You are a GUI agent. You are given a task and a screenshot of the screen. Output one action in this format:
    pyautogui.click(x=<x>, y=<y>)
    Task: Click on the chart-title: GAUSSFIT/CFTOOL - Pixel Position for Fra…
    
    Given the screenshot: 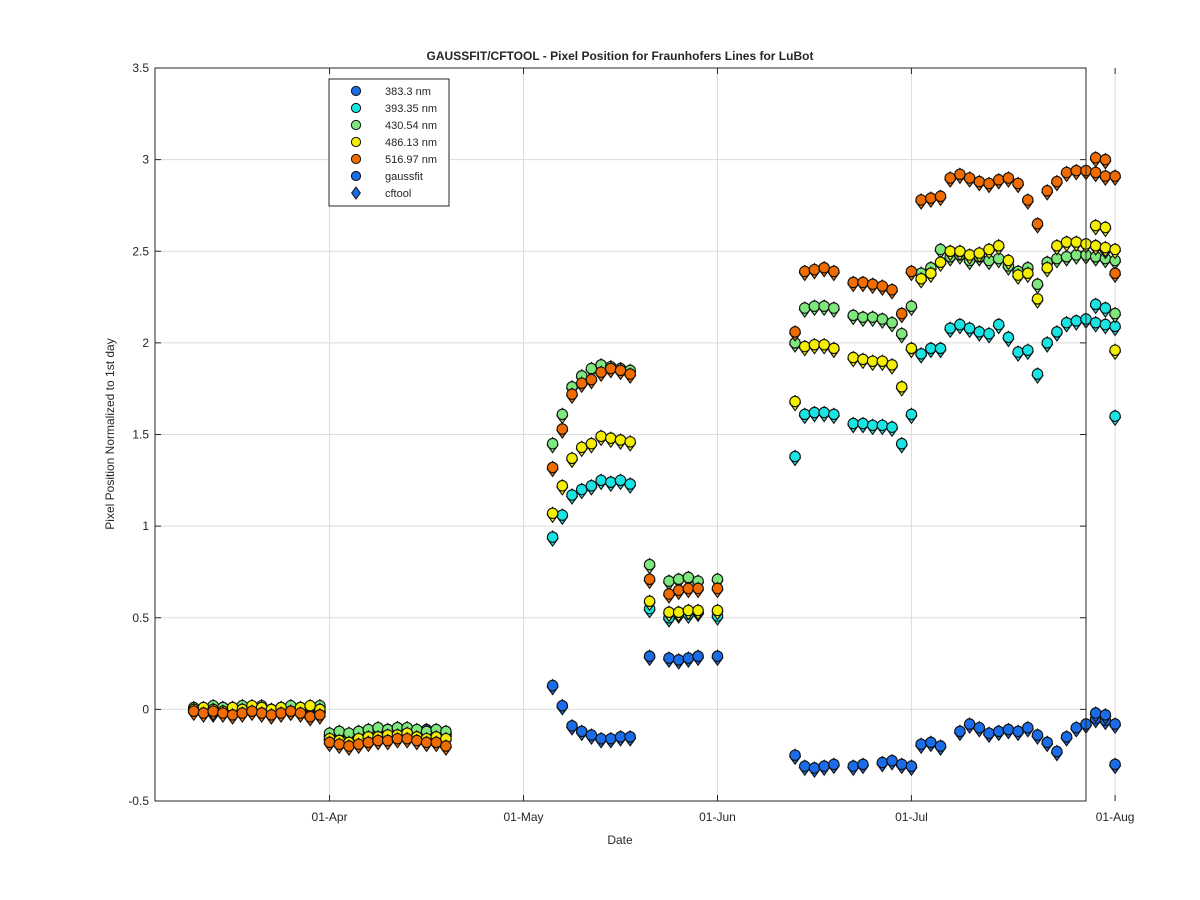 What is the action you would take?
    pyautogui.click(x=620, y=56)
    